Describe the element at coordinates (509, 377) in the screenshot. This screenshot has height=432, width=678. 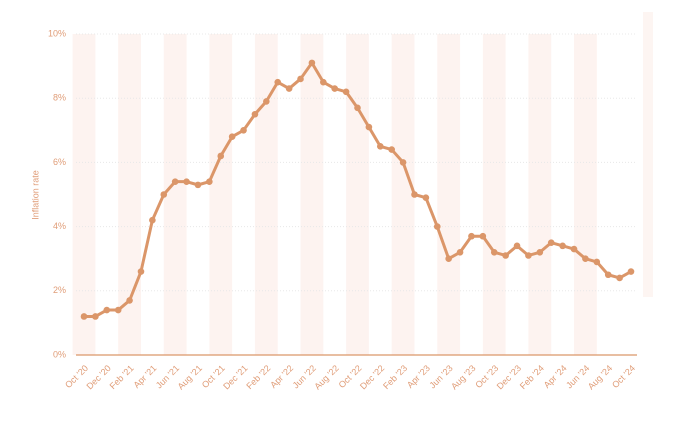
I see `x-tick-label: Dec '23` at that location.